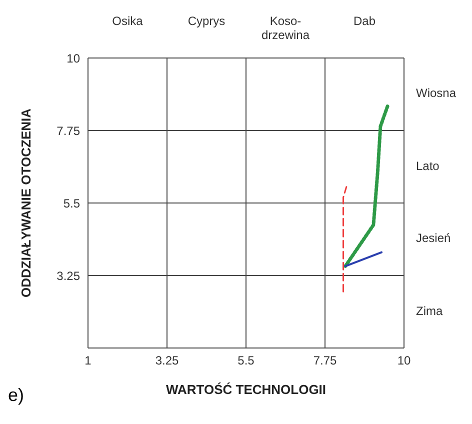 The width and height of the screenshot is (472, 424). What do you see at coordinates (127, 21) in the screenshot?
I see `text: Osika` at bounding box center [127, 21].